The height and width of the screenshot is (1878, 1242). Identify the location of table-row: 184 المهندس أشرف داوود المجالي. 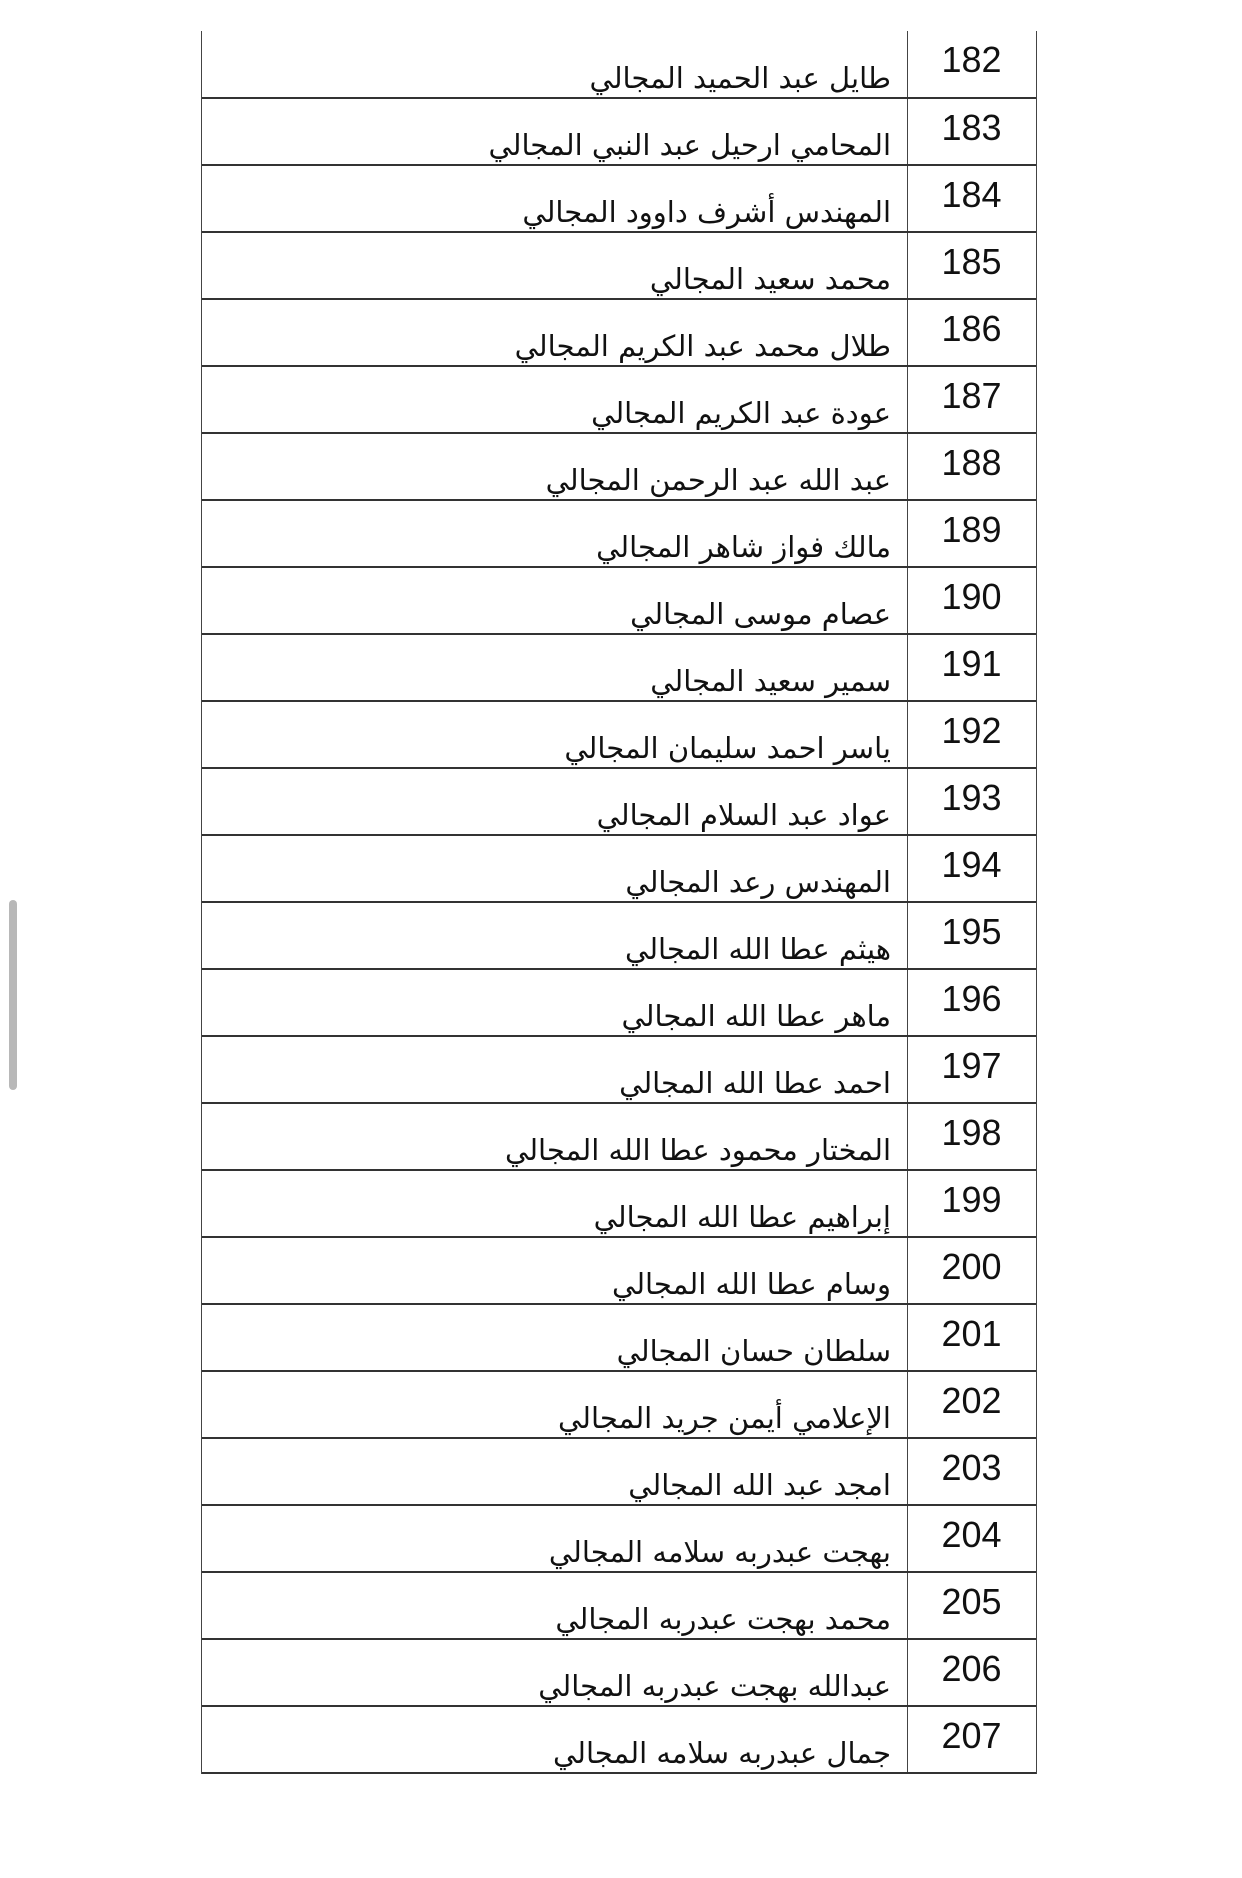
(619, 199).